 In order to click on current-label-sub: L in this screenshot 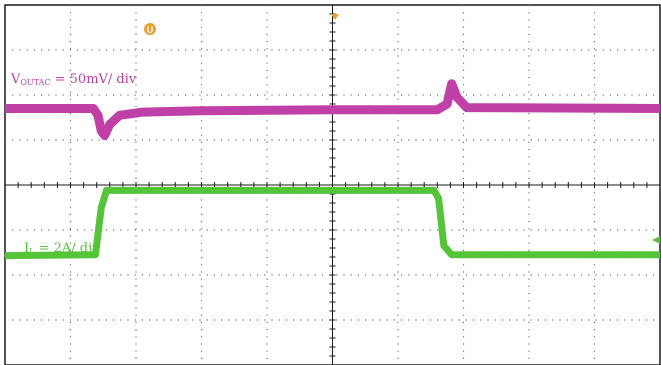, I will do `click(32, 251)`.